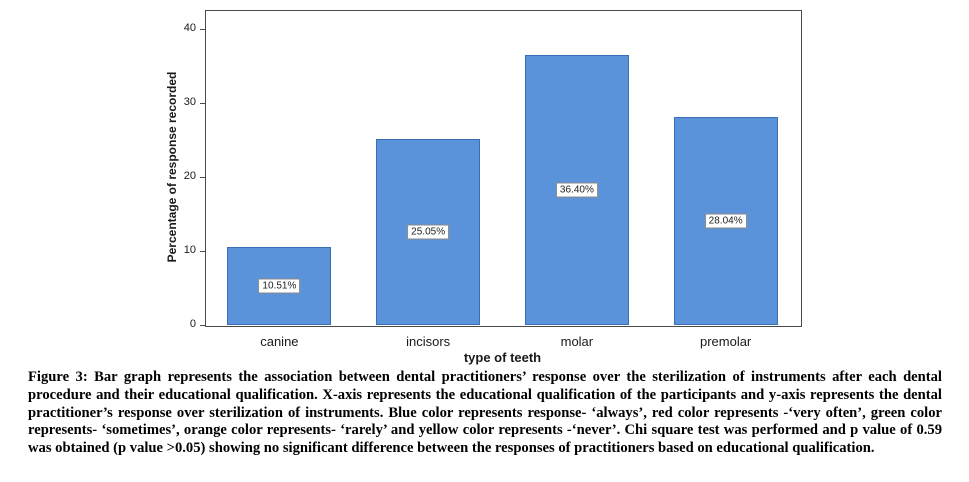 The width and height of the screenshot is (969, 482). I want to click on bar: 28.04%, so click(725, 221).